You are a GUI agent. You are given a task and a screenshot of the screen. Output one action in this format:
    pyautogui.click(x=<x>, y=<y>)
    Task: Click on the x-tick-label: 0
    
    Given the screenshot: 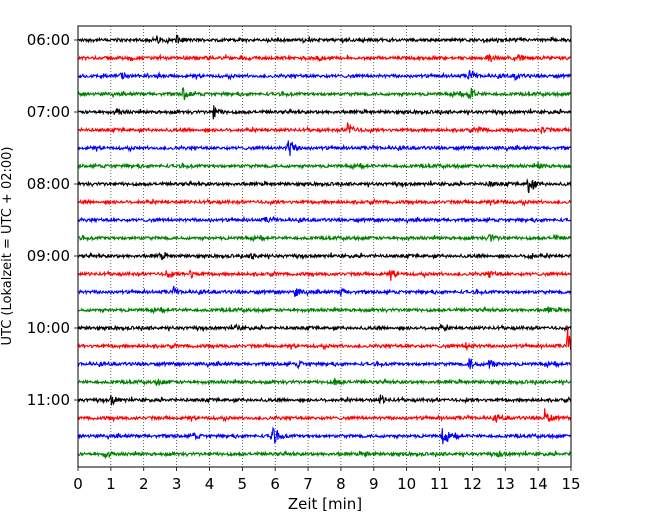 What is the action you would take?
    pyautogui.click(x=78, y=484)
    